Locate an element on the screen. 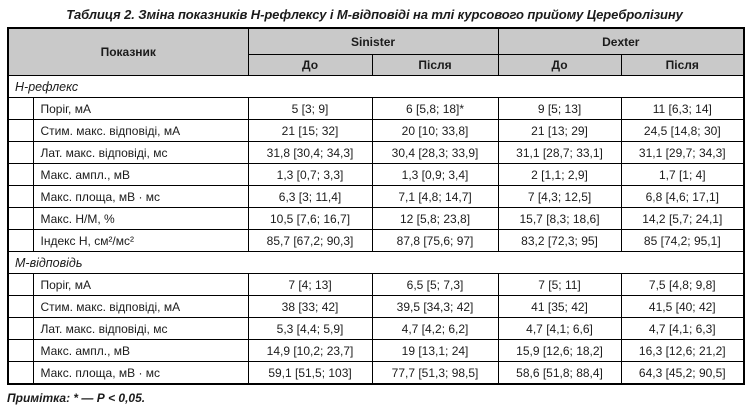 The width and height of the screenshot is (749, 416). value-cell: 11 [6,3; 14] is located at coordinates (682, 108).